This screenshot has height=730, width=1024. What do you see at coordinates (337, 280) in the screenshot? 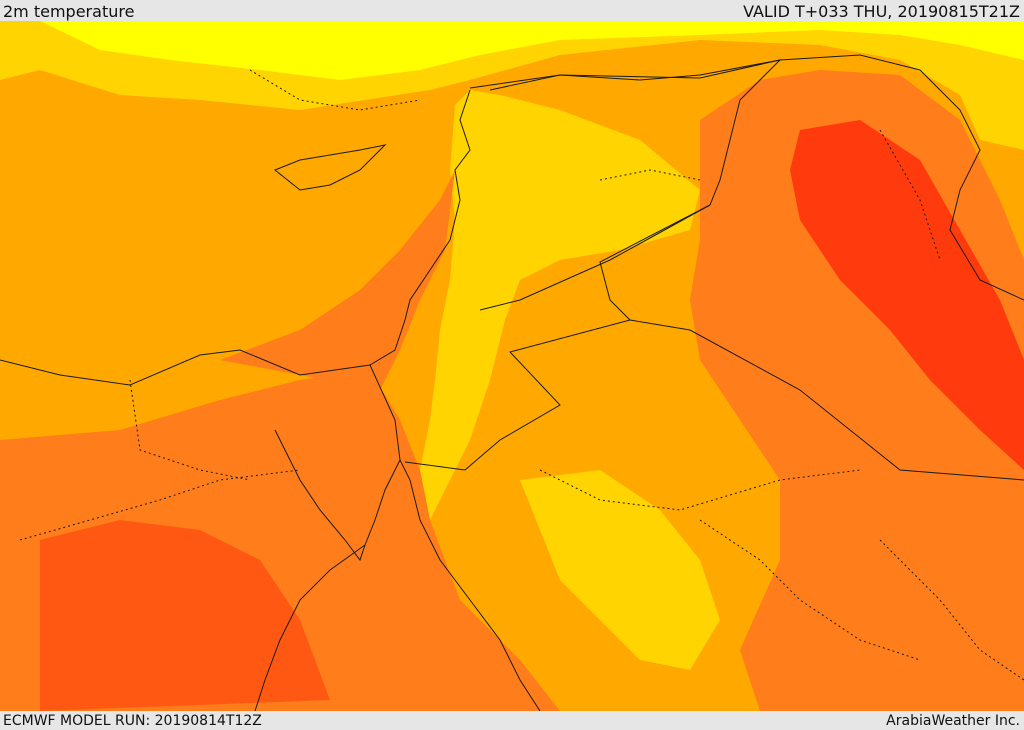
I see `temp-zone-mediterranean-warm` at bounding box center [337, 280].